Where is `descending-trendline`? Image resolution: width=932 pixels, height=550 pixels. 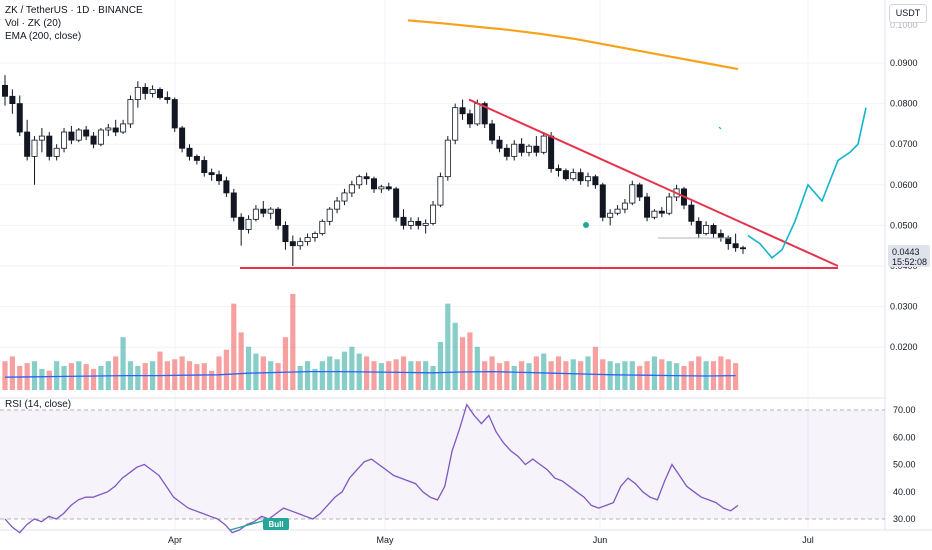
descending-trendline is located at coordinates (653, 182).